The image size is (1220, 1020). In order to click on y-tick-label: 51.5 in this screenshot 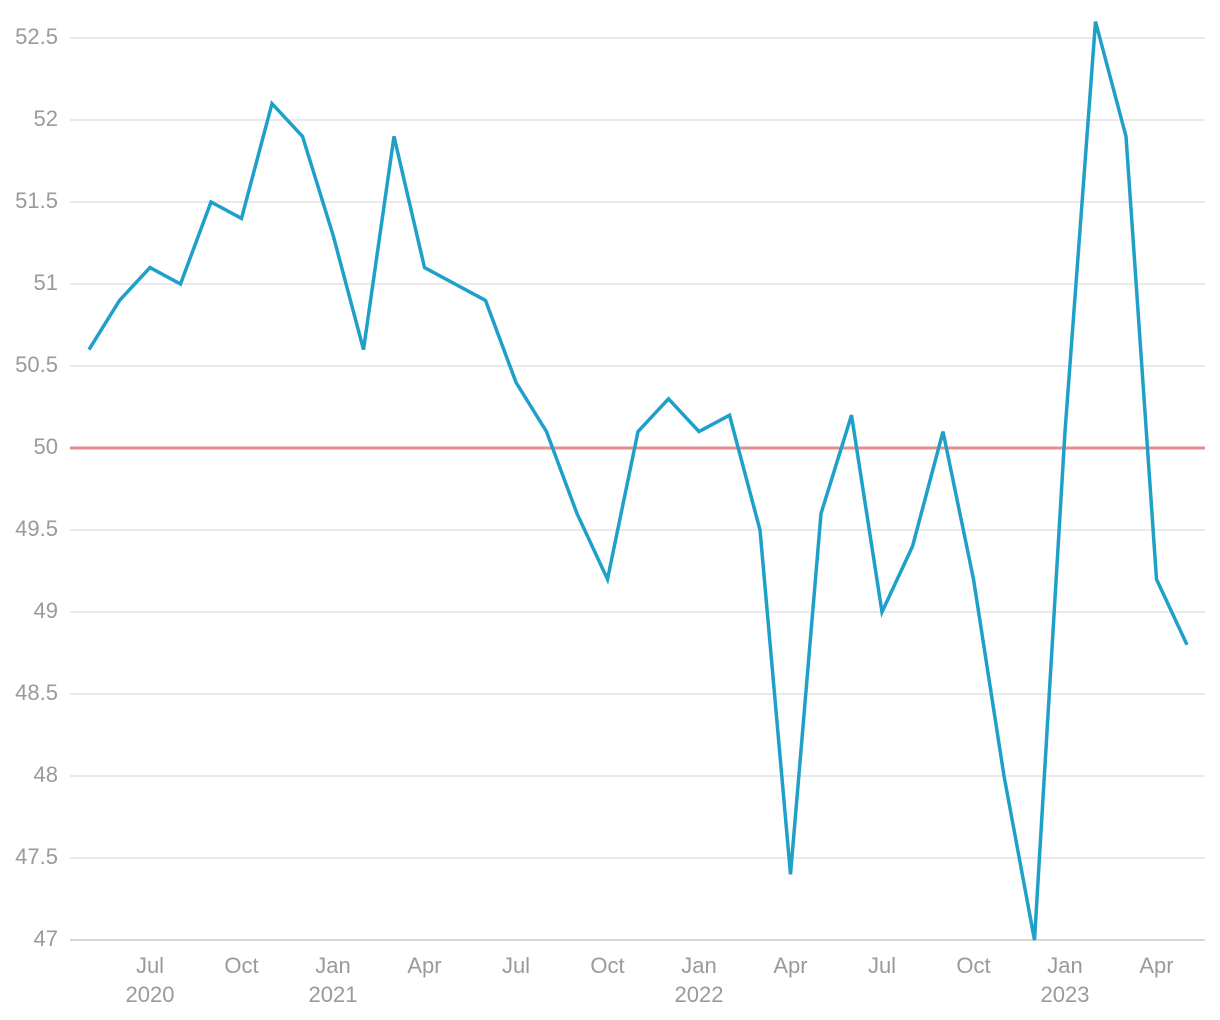, I will do `click(36, 200)`.